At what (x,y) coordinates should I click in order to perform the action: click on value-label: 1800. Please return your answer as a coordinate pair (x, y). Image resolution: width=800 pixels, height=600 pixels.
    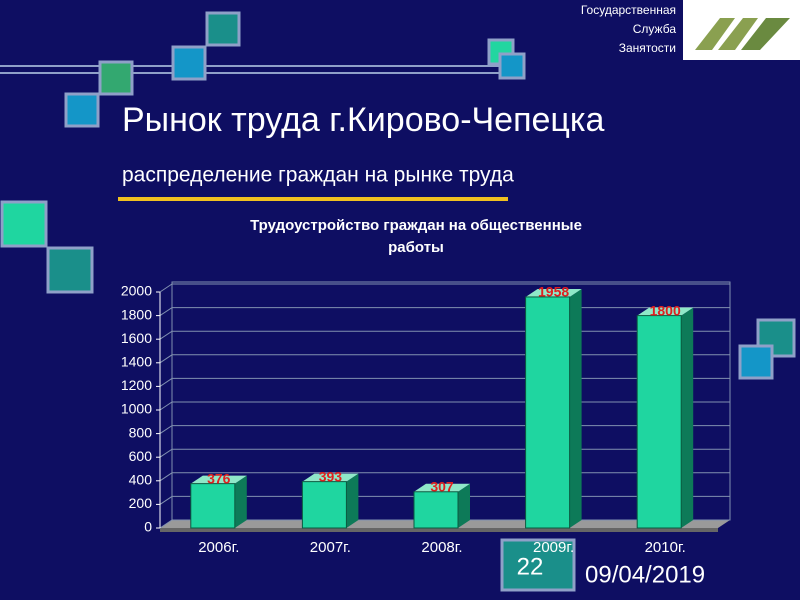
    Looking at the image, I should click on (665, 310).